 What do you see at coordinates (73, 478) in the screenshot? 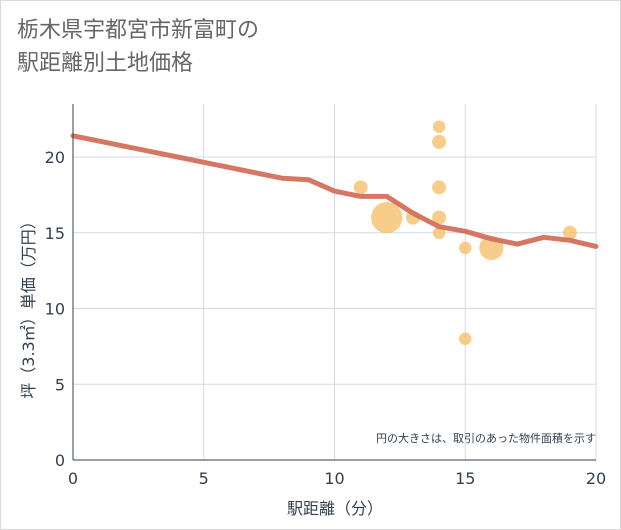
I see `x-tick-label-0: 0` at bounding box center [73, 478].